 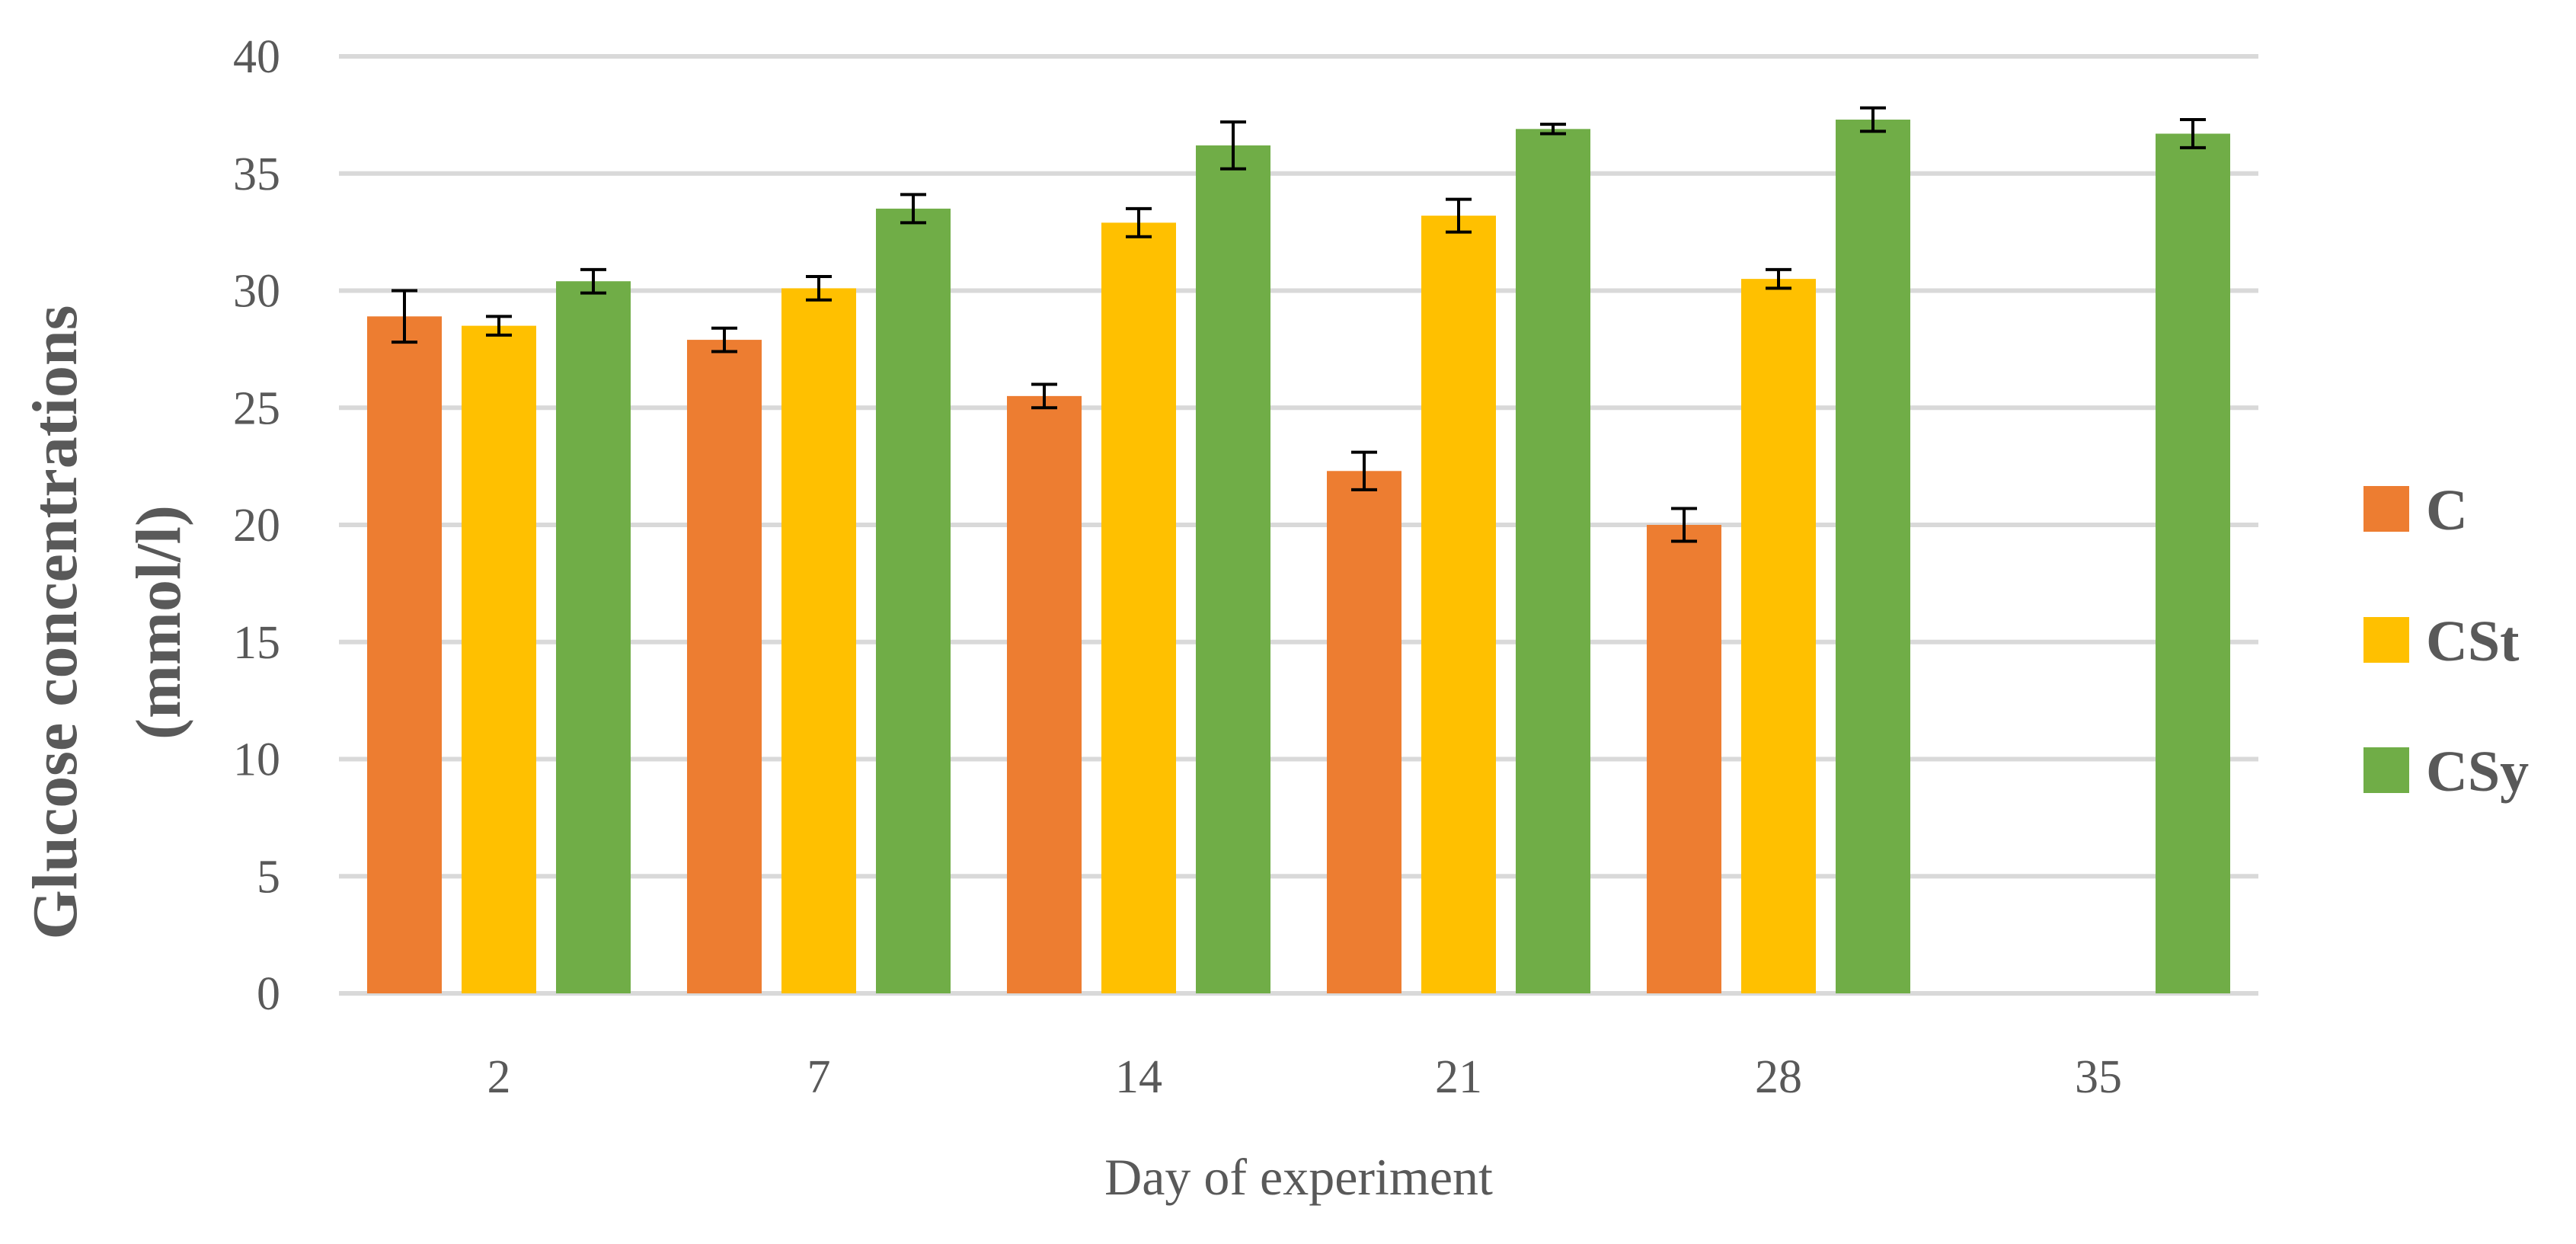 I want to click on y-tick-label: 35, so click(x=256, y=174).